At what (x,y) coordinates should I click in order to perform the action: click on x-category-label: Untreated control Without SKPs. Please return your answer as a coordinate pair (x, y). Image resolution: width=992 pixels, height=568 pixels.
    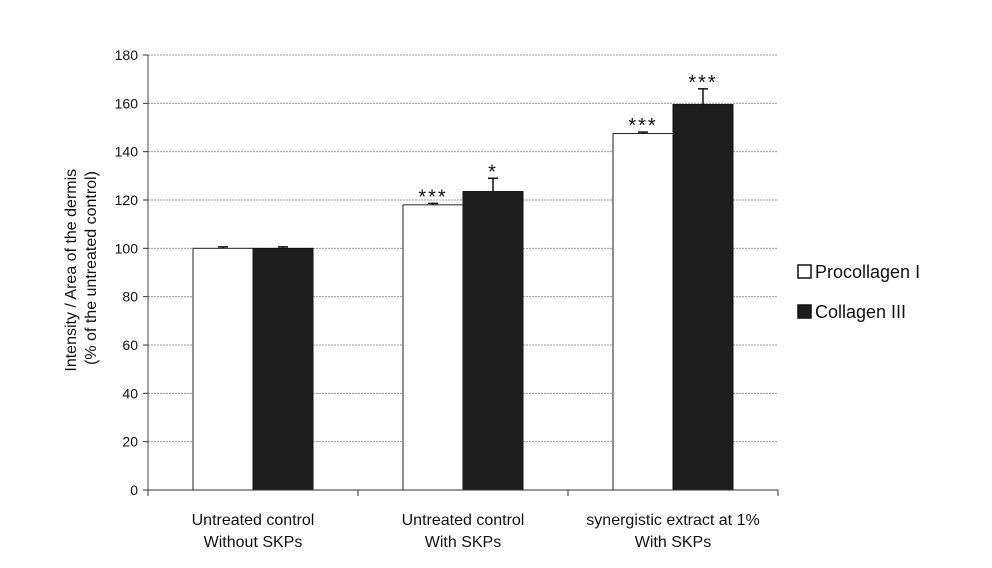
    Looking at the image, I should click on (253, 531).